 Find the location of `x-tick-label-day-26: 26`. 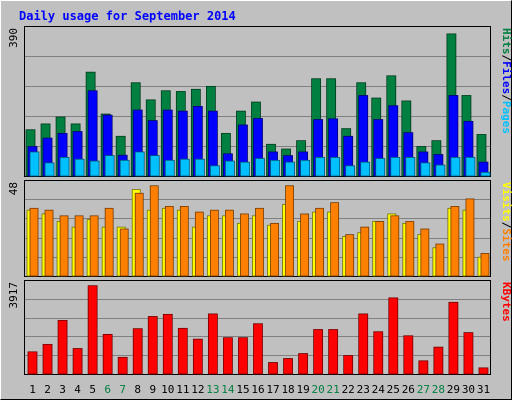

x-tick-label-day-26: 26 is located at coordinates (408, 389).